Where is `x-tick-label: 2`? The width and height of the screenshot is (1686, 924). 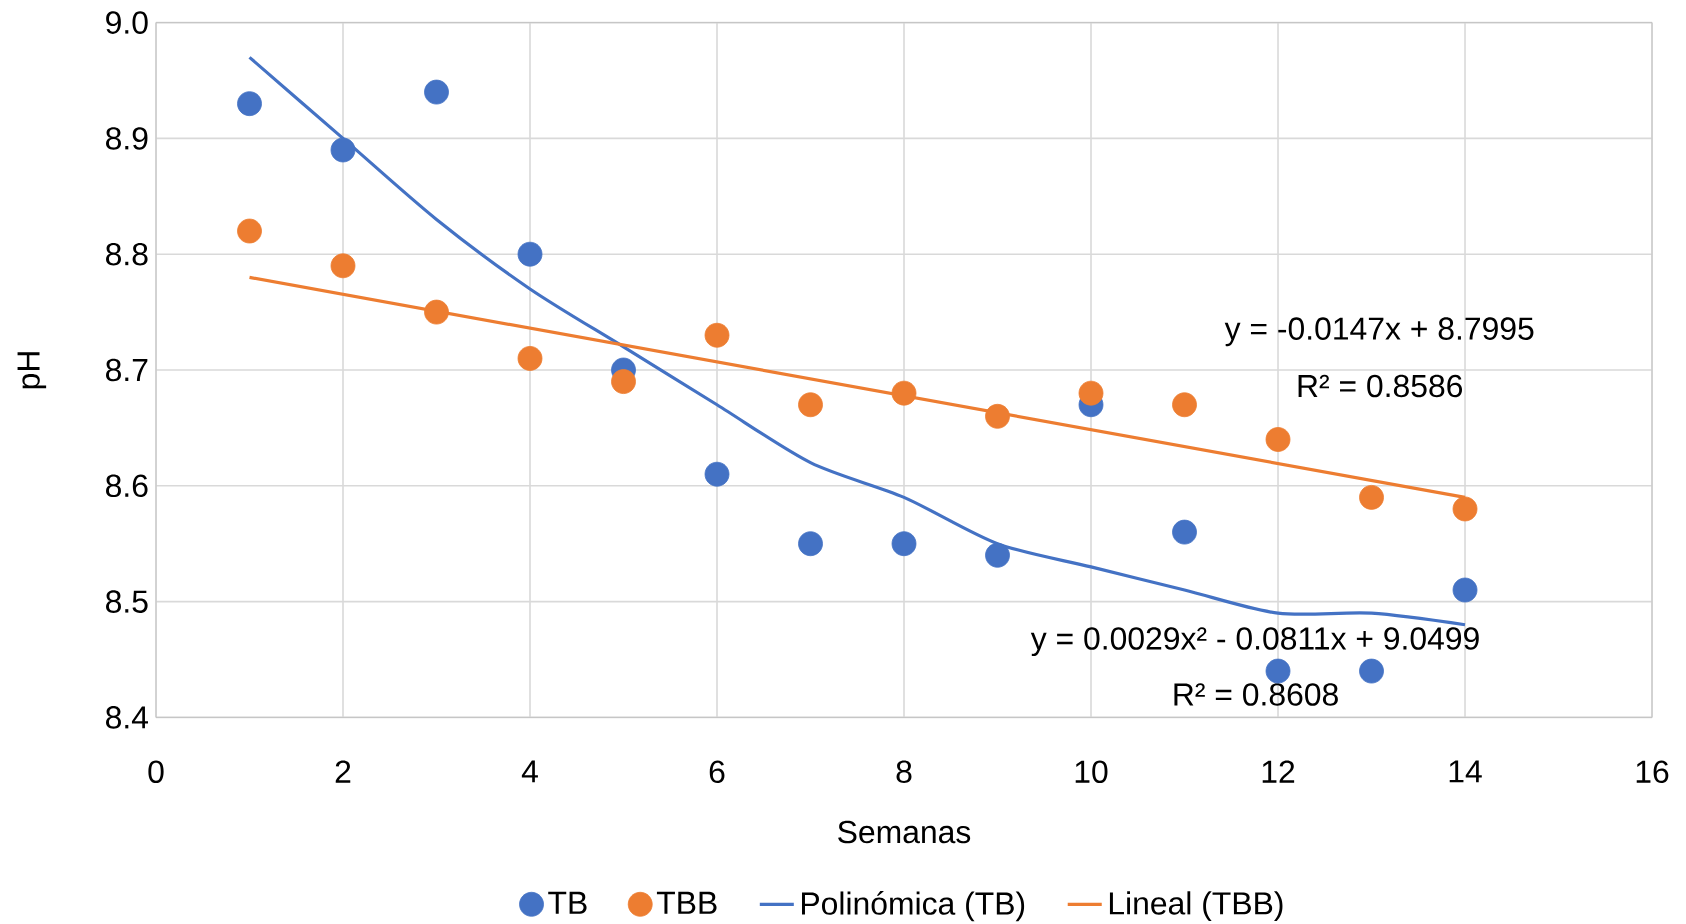
x-tick-label: 2 is located at coordinates (343, 771).